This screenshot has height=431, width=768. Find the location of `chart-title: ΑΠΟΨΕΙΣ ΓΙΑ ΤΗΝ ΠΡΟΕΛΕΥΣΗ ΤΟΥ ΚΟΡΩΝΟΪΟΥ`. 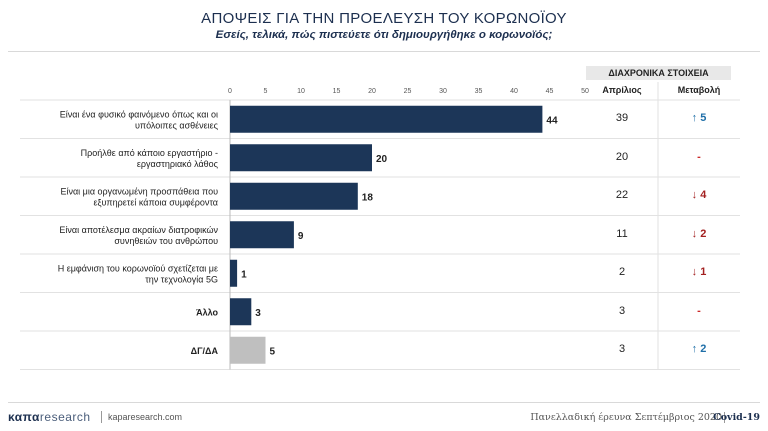

chart-title: ΑΠΟΨΕΙΣ ΓΙΑ ΤΗΝ ΠΡΟΕΛΕΥΣΗ ΤΟΥ ΚΟΡΩΝΟΪΟΥ is located at coordinates (384, 18).